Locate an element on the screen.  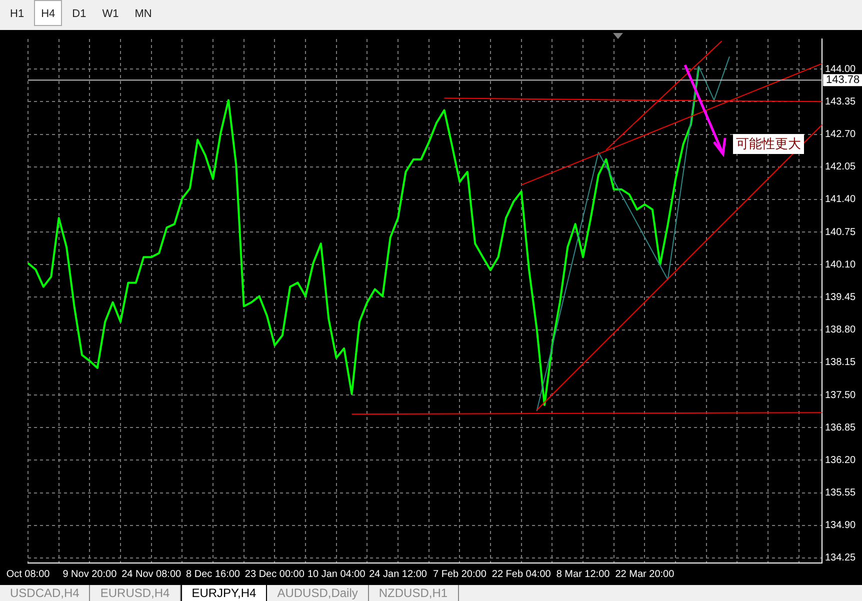
text: H1 is located at coordinates (17, 14).